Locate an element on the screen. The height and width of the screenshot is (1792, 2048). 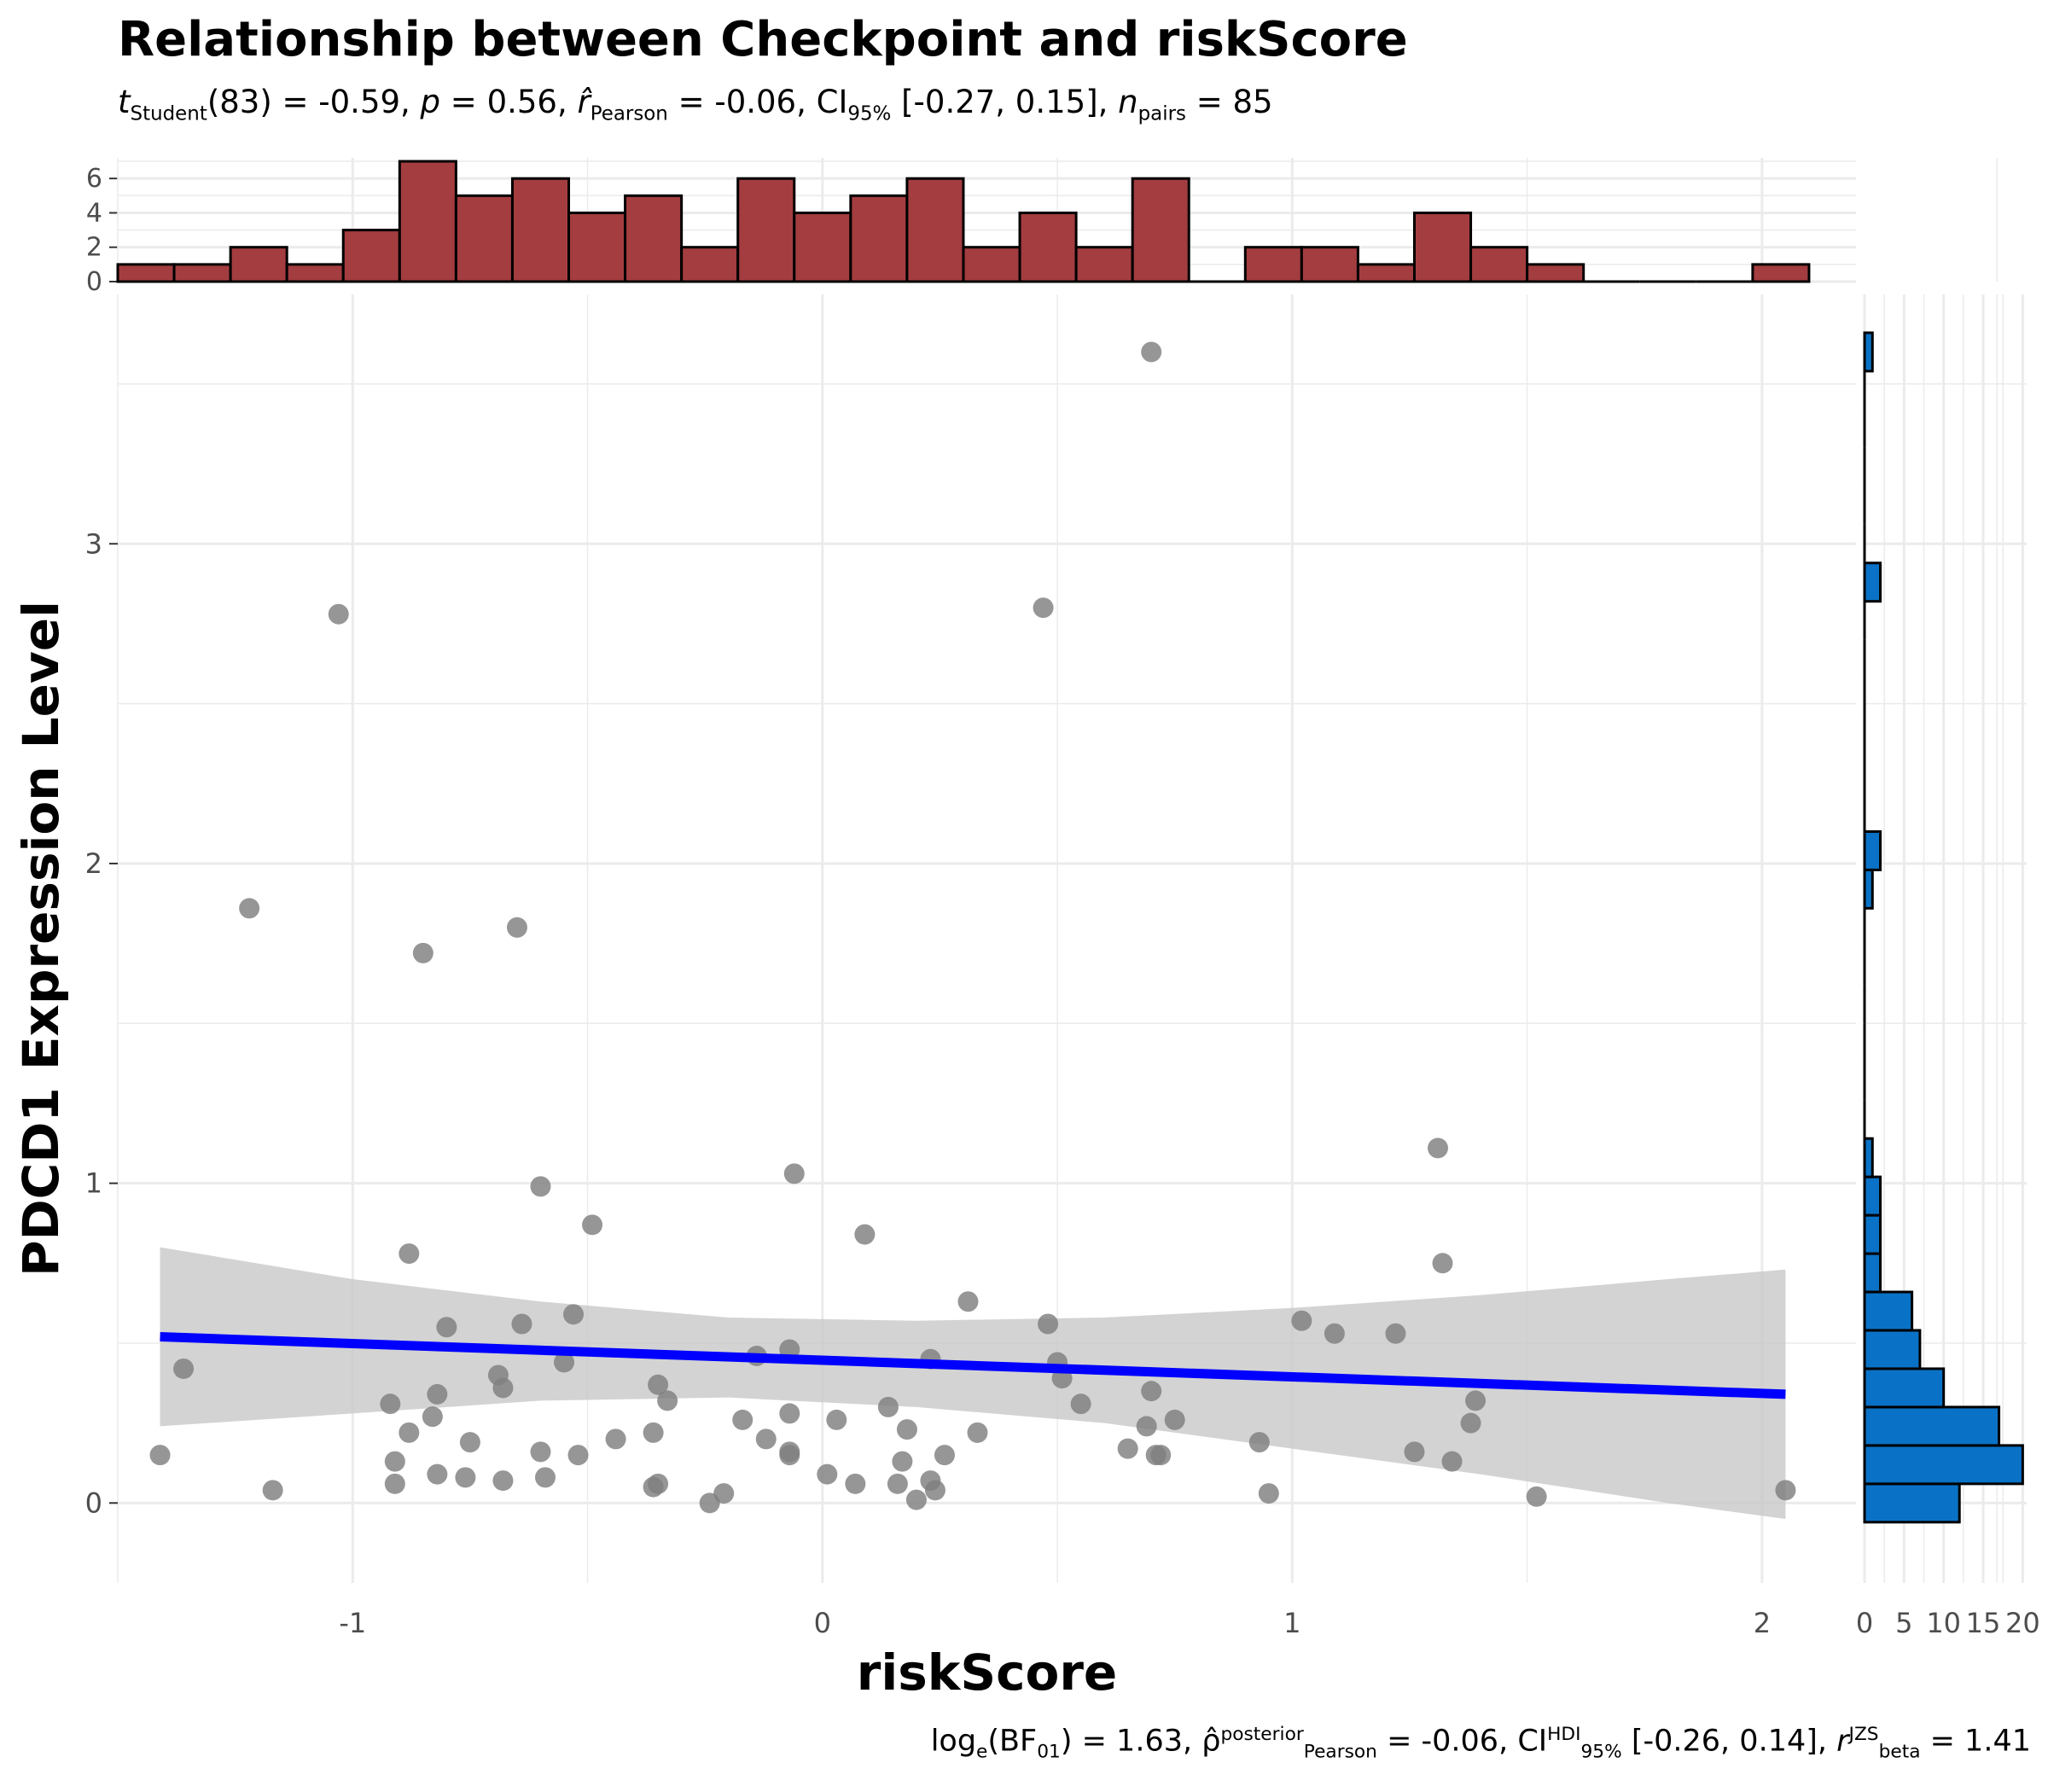
y-tick-label: 3 is located at coordinates (93, 543).